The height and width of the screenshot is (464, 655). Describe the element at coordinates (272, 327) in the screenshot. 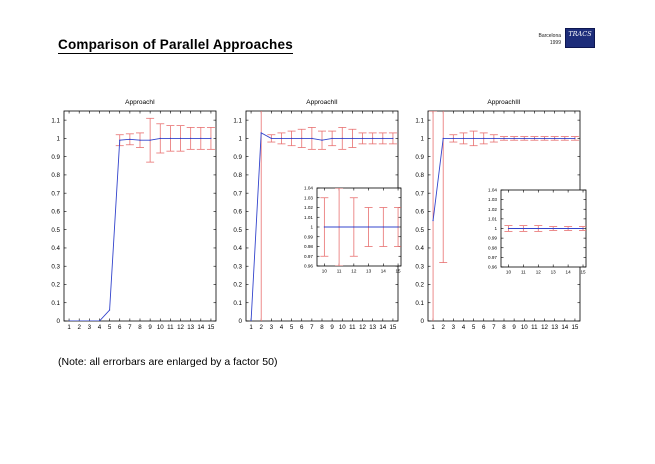

I see `chart-2-xtick-label: 3` at that location.